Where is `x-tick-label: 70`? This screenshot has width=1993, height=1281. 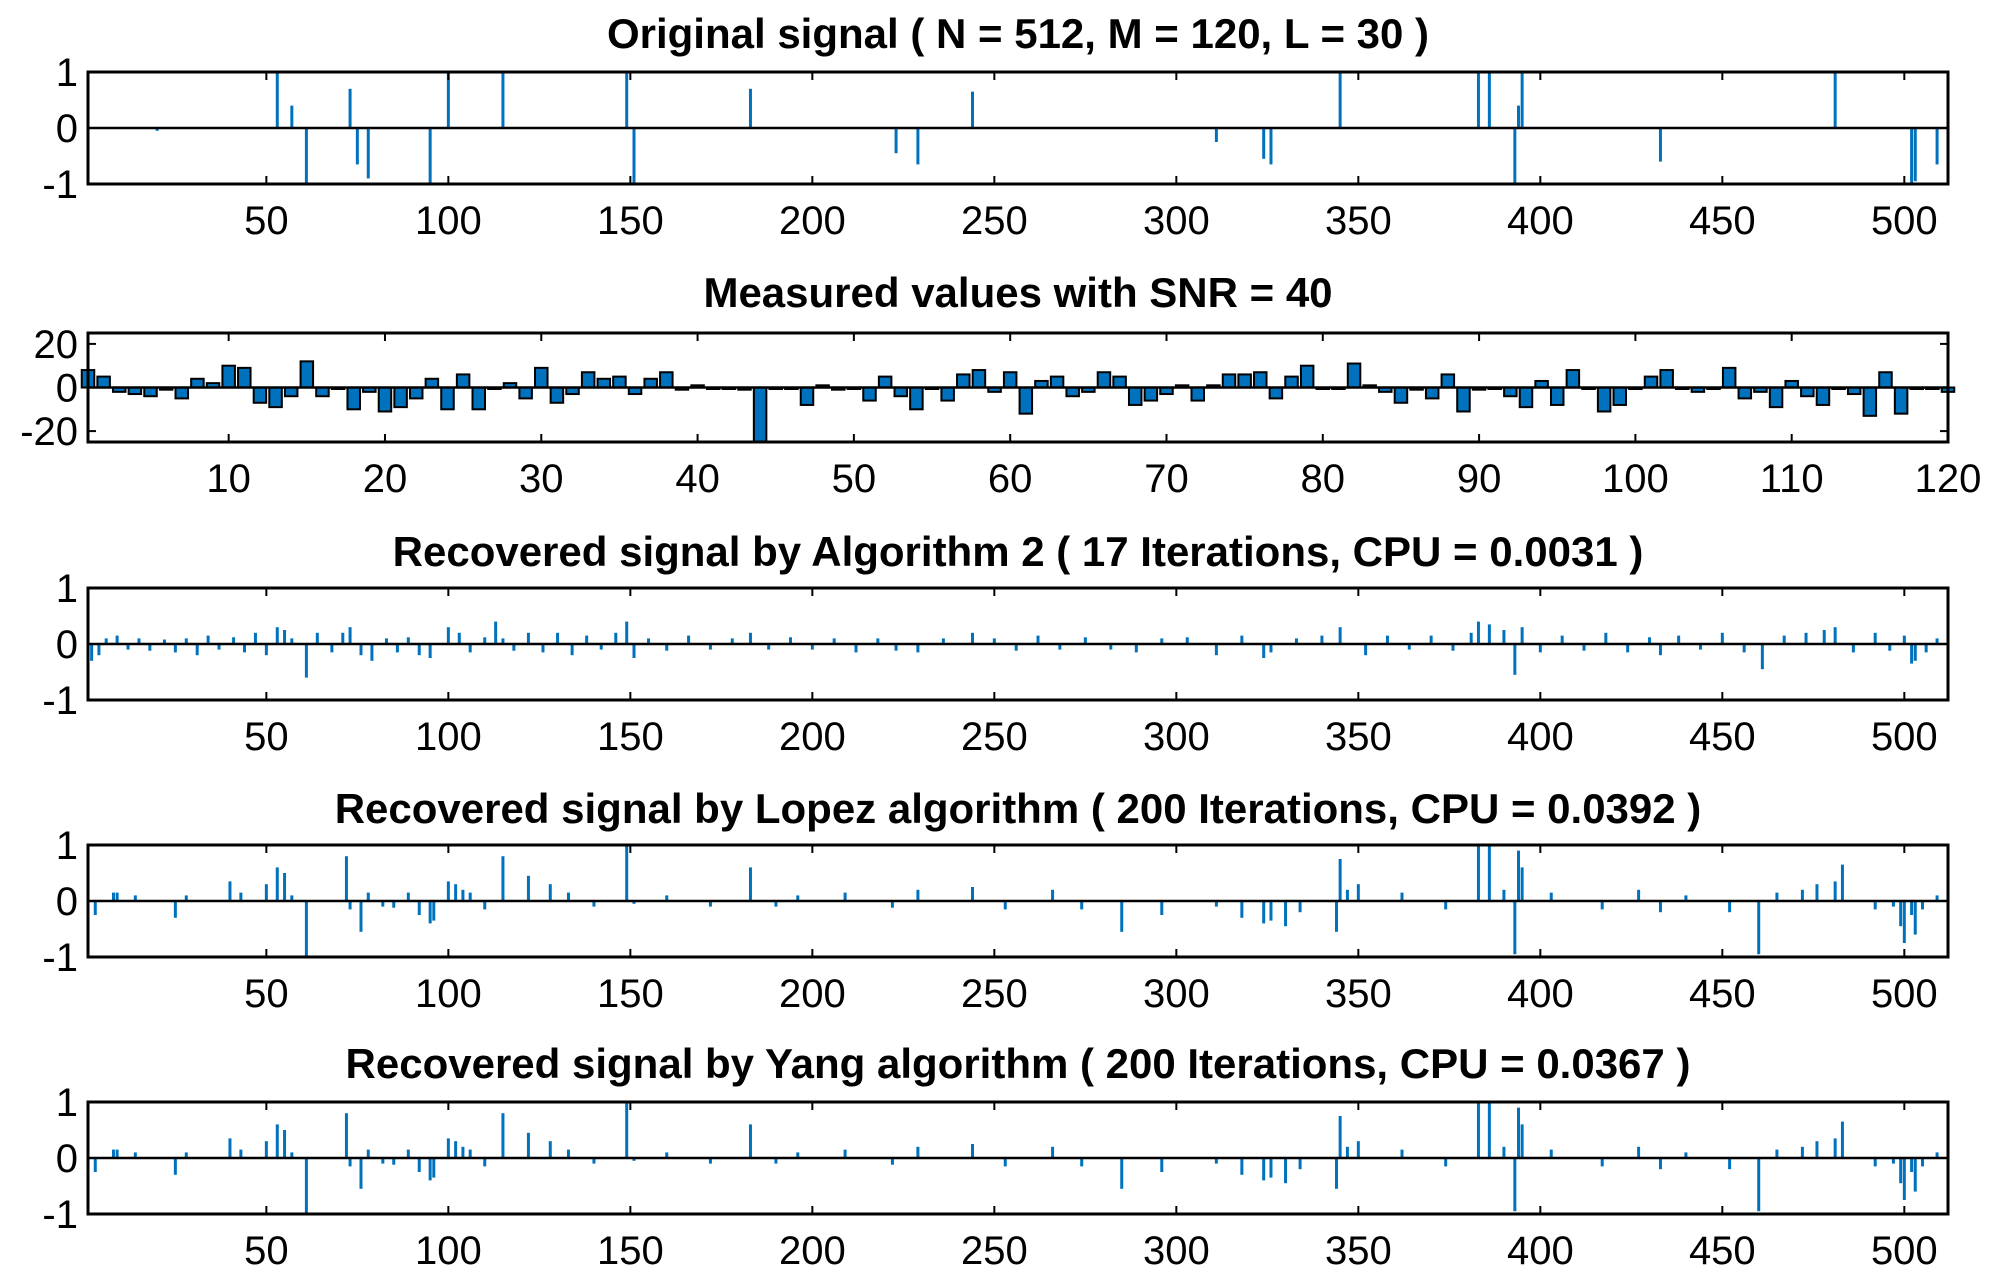 x-tick-label: 70 is located at coordinates (1166, 479).